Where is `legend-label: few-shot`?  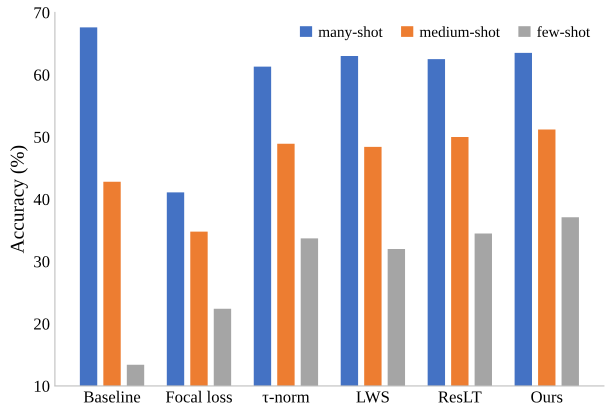
legend-label: few-shot is located at coordinates (563, 32).